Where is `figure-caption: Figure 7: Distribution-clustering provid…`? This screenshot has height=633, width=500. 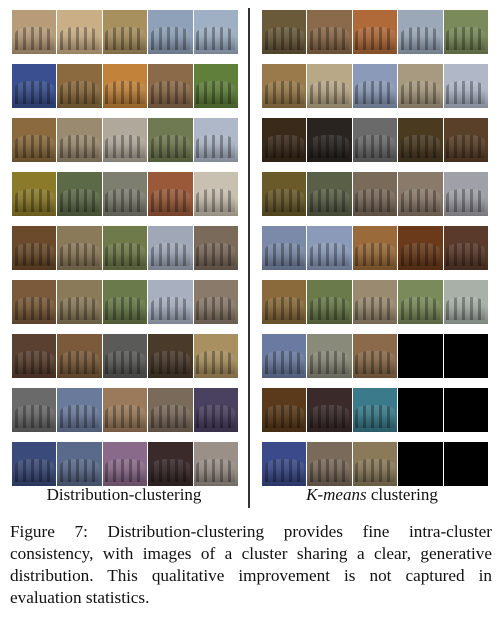
figure-caption: Figure 7: Distribution-clustering provid… is located at coordinates (251, 564).